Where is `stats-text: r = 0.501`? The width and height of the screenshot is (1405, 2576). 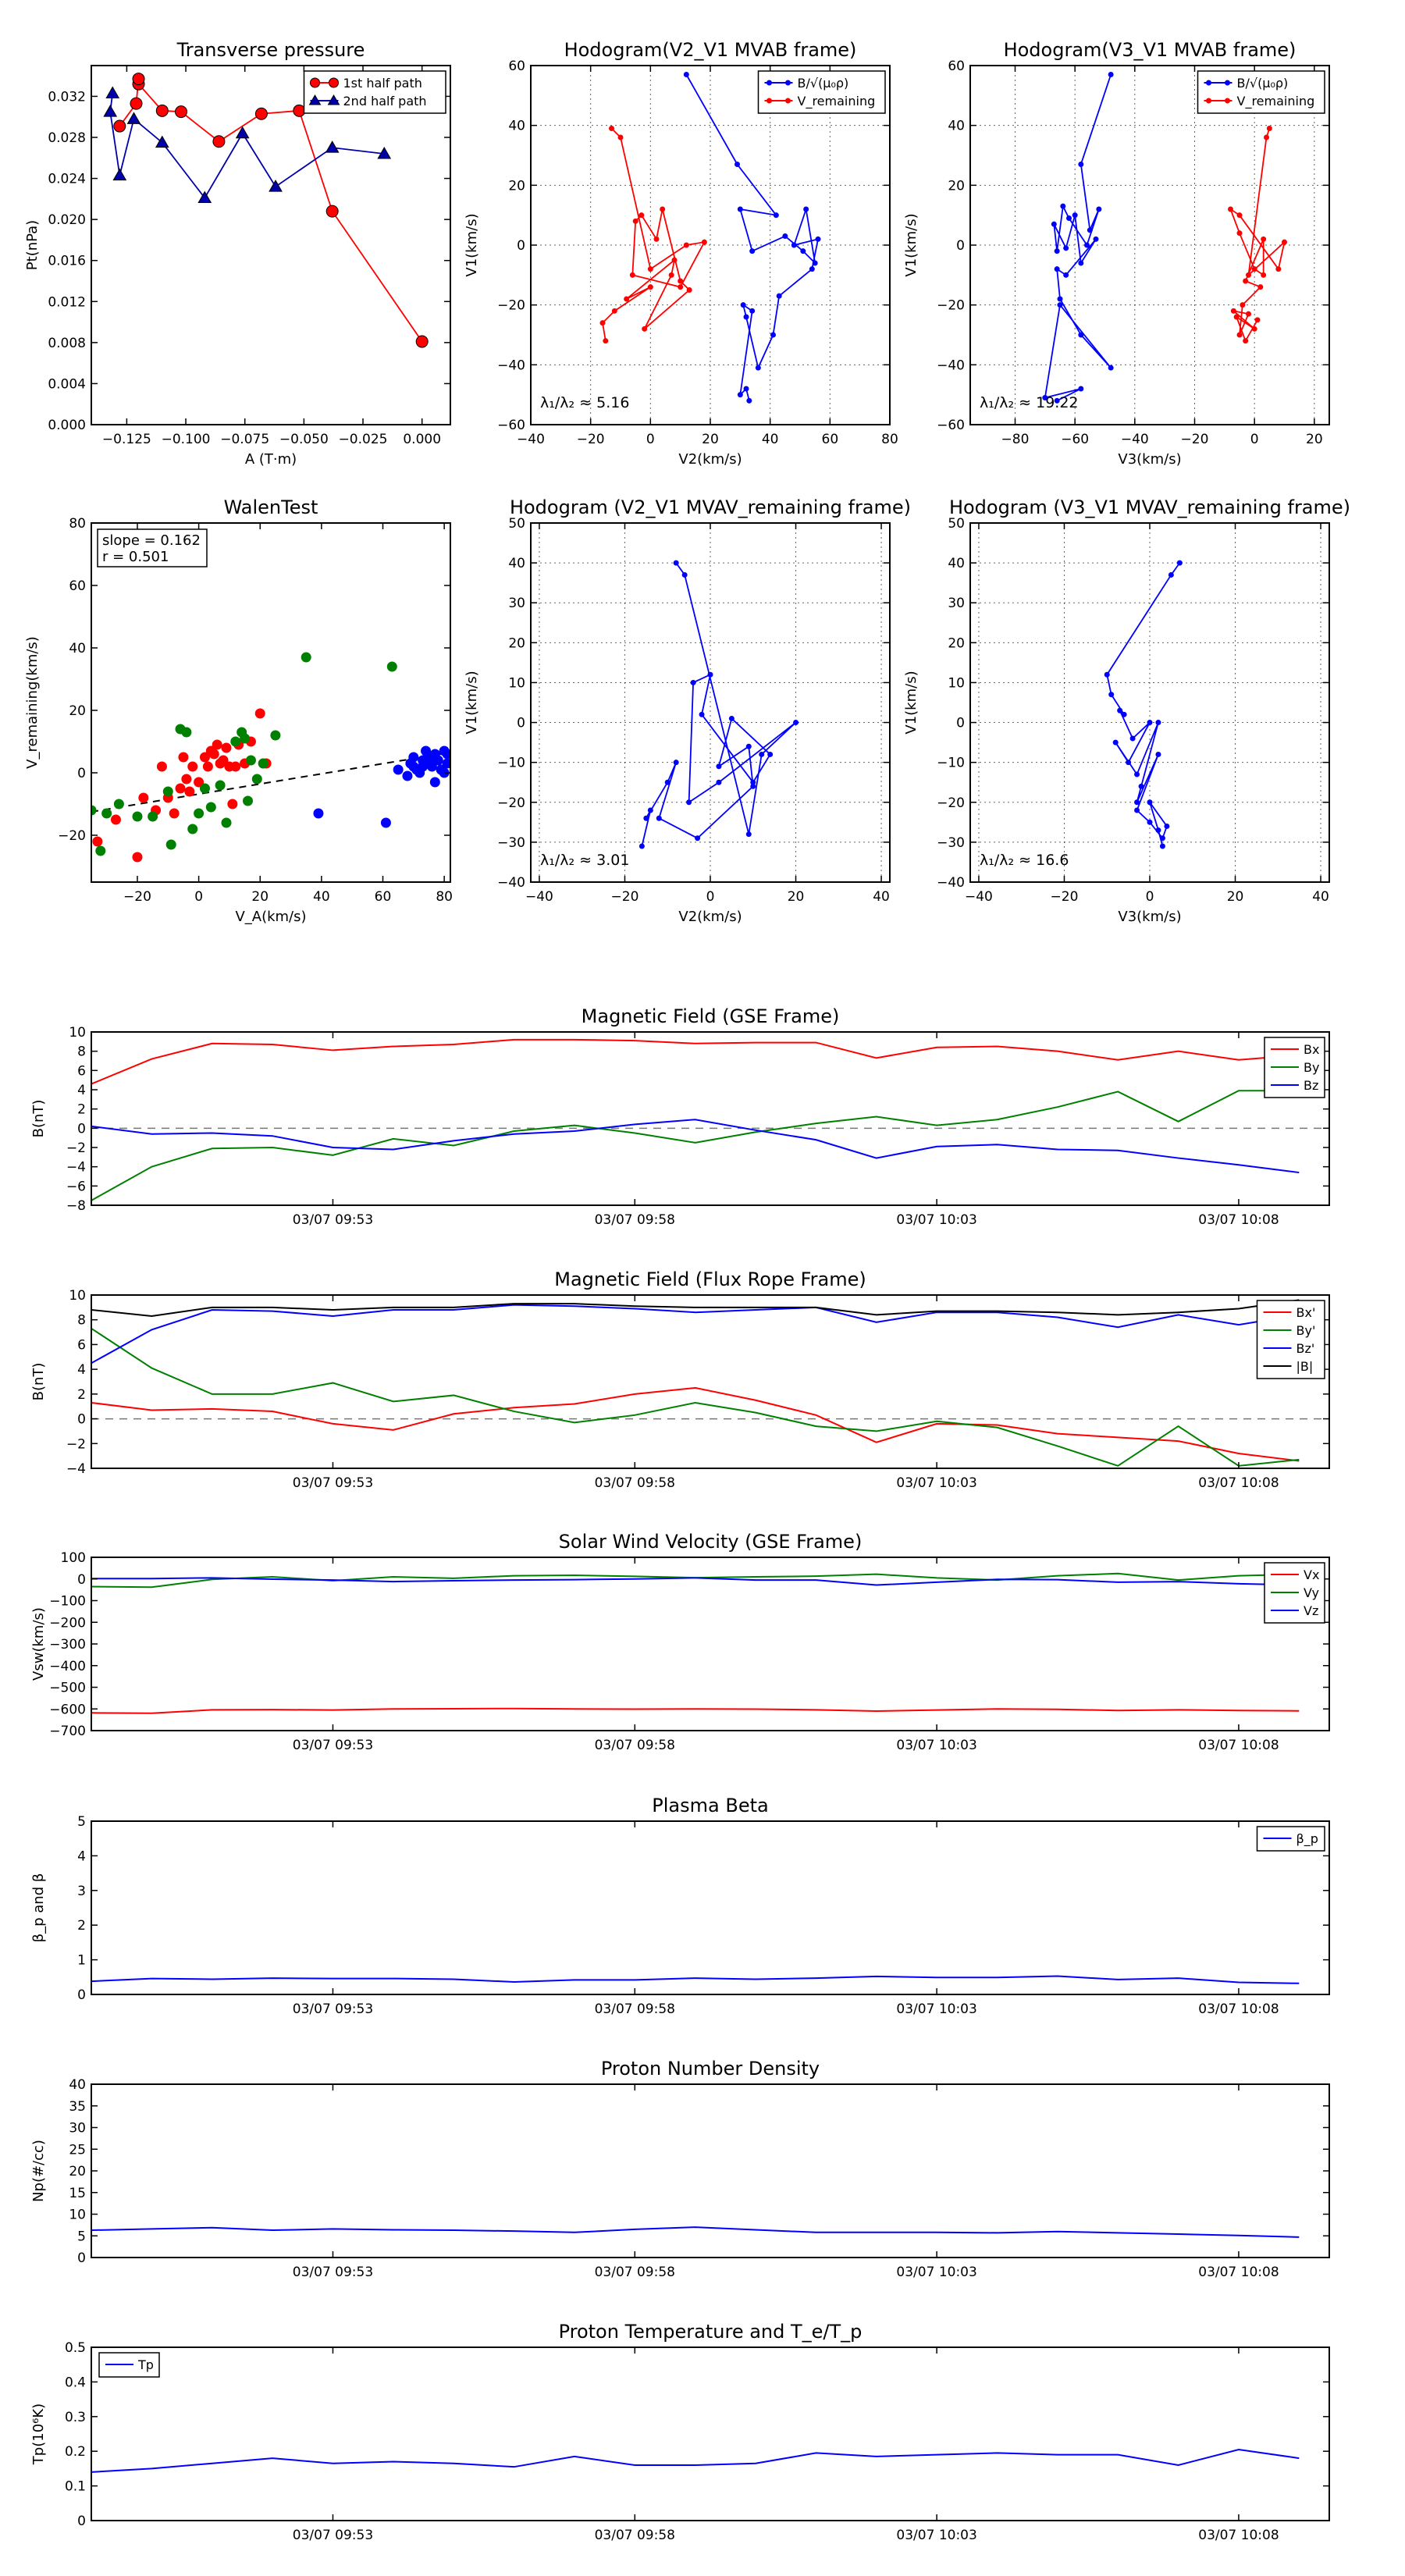
stats-text: r = 0.501 is located at coordinates (135, 557).